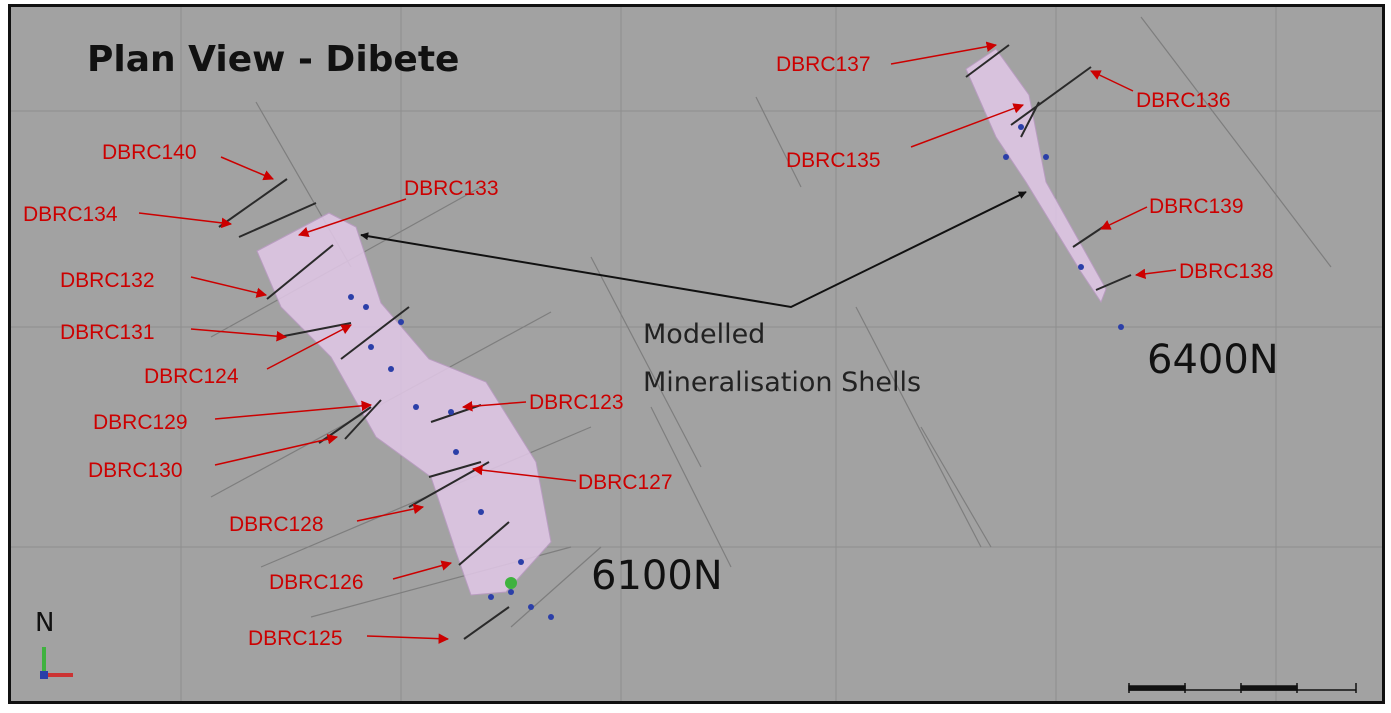 This screenshot has width=1391, height=713. What do you see at coordinates (1226, 271) in the screenshot?
I see `label-dbrc138: DBRC138` at bounding box center [1226, 271].